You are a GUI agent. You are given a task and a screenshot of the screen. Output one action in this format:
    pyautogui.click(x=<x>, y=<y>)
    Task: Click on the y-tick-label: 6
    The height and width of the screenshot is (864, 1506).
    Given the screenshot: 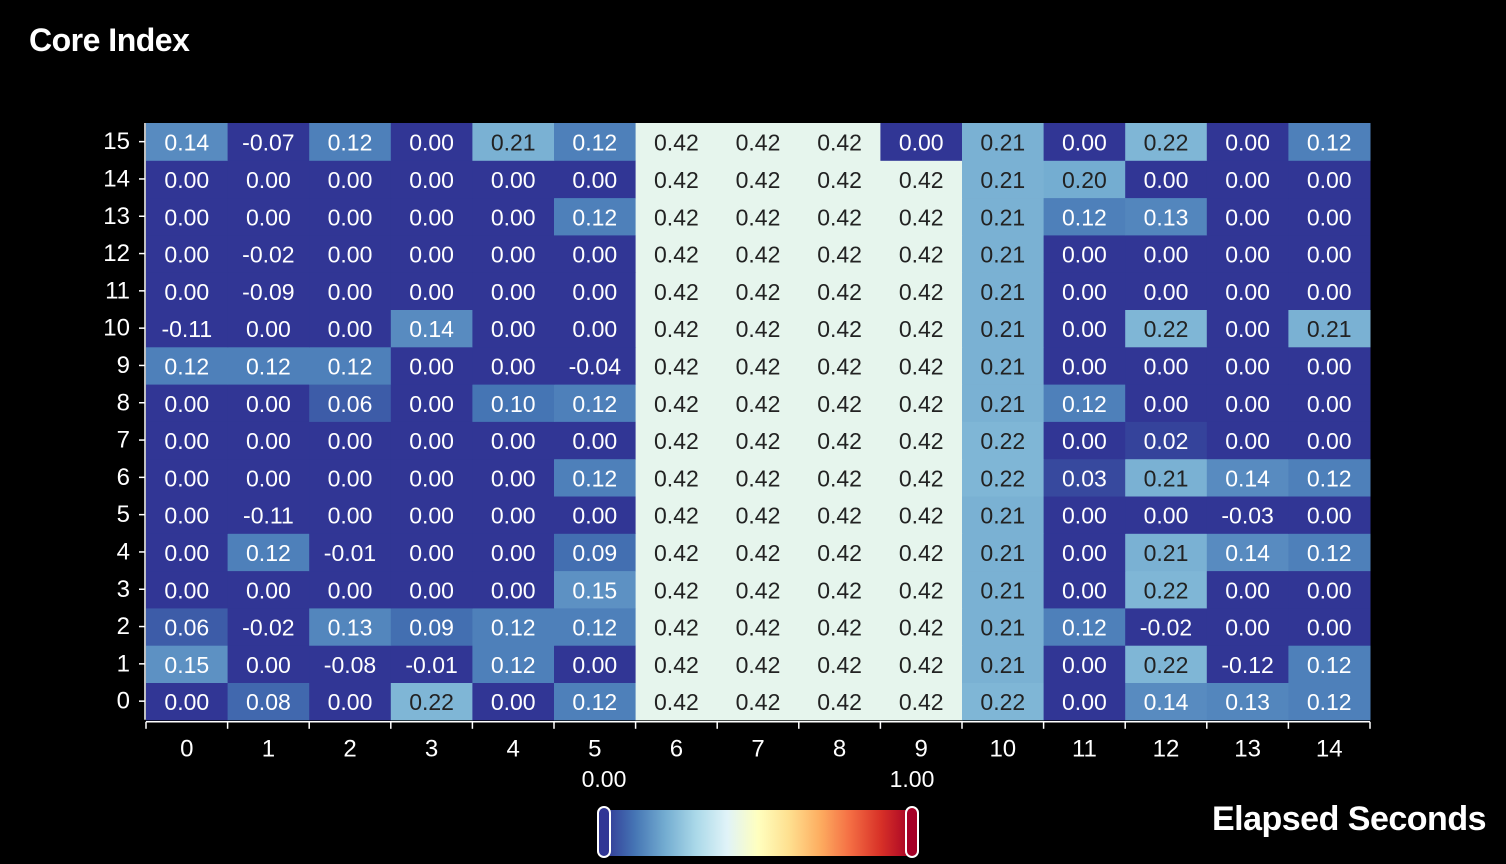 What is the action you would take?
    pyautogui.click(x=123, y=477)
    